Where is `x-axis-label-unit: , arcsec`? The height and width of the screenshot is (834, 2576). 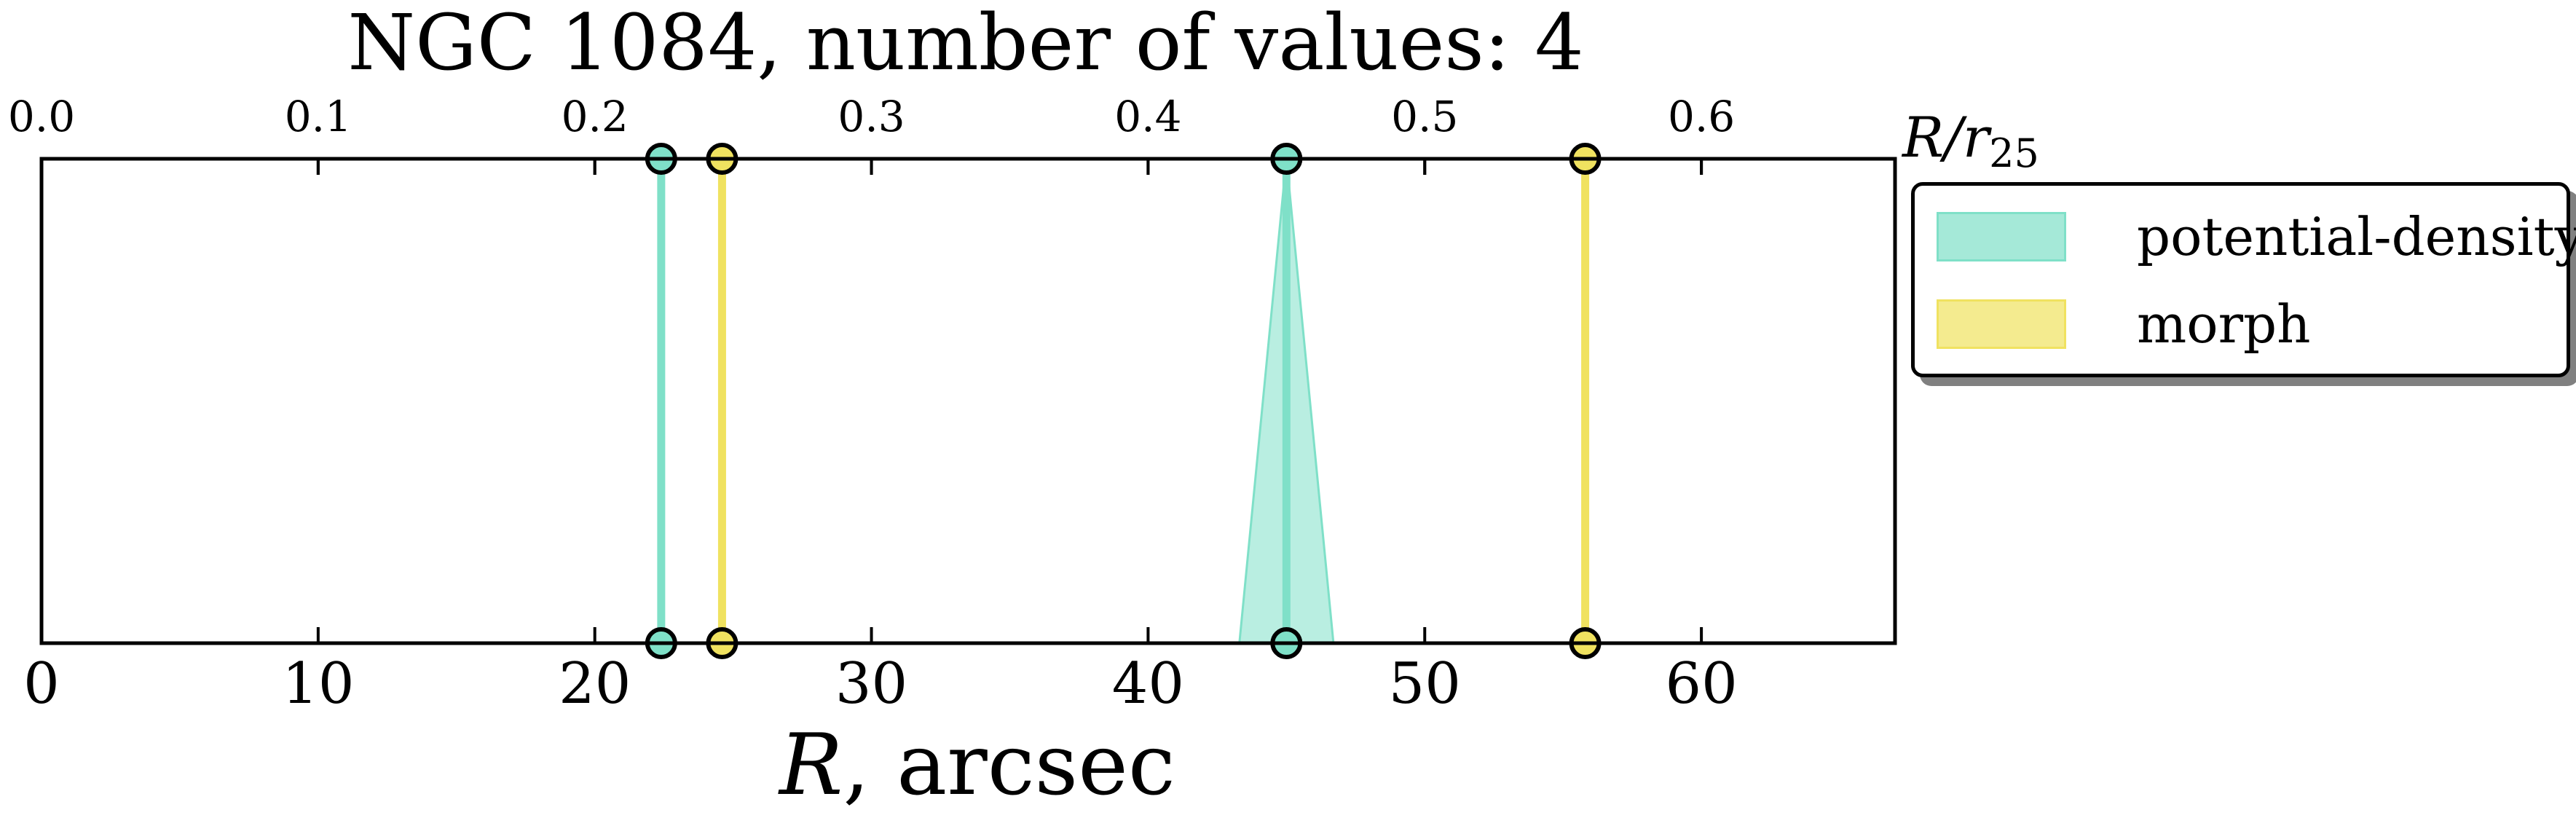
x-axis-label-unit: , arcsec is located at coordinates (1009, 765).